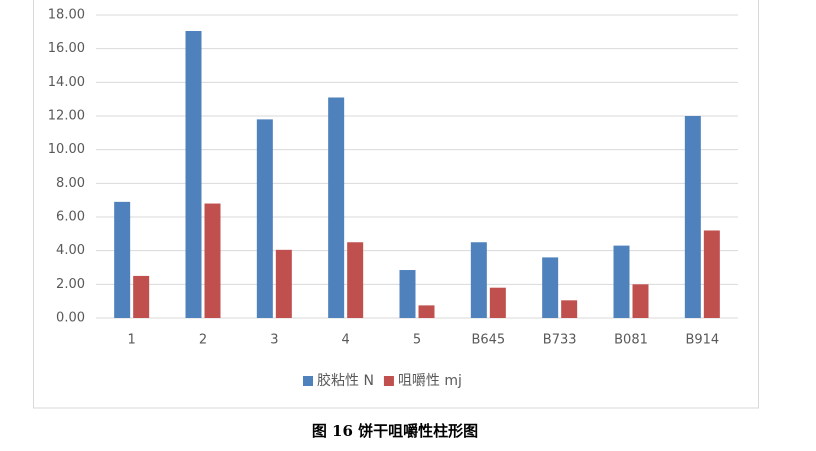 The height and width of the screenshot is (451, 816). I want to click on x-tick-label: B645, so click(488, 340).